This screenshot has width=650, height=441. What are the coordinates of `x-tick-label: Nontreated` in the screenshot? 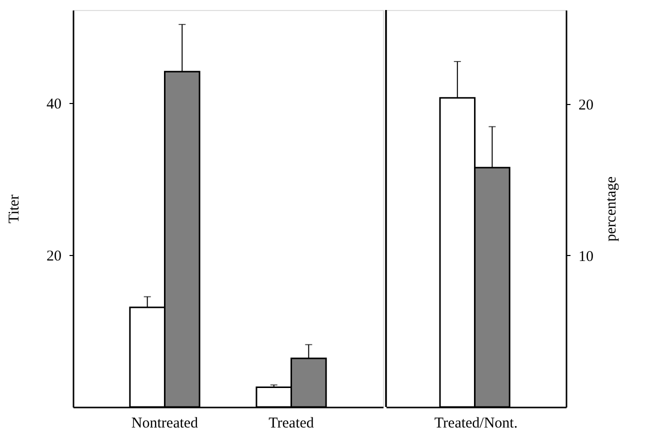 It's located at (165, 424).